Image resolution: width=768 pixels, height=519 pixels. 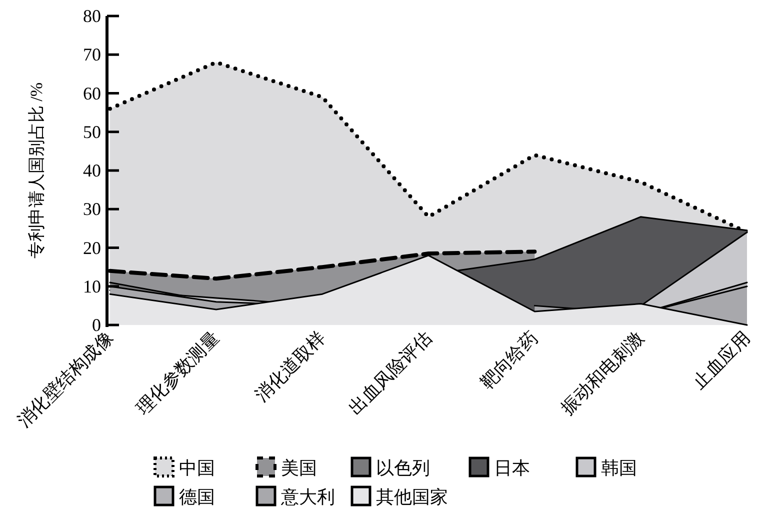 I want to click on y-tick-label: 80, so click(x=92, y=16).